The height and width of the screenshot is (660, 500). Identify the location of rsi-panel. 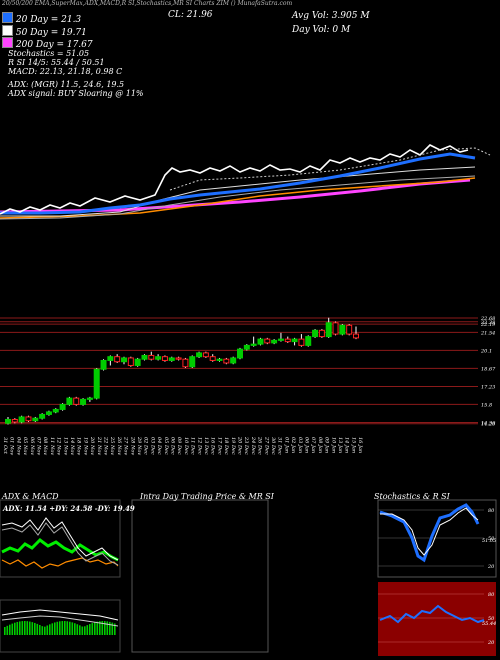
(437, 619).